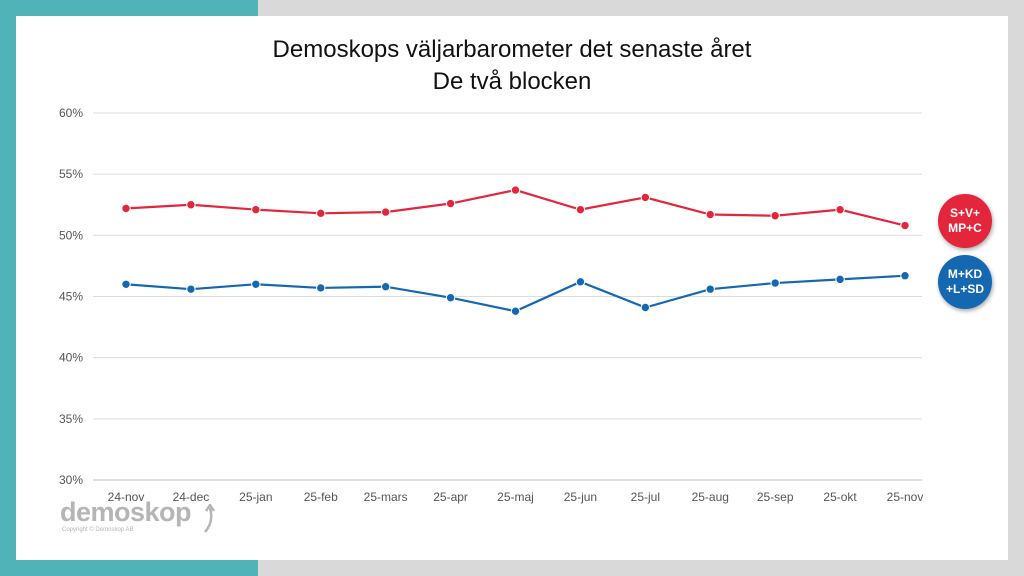 This screenshot has height=576, width=1024. I want to click on y-tick-label: 30%, so click(71, 480).